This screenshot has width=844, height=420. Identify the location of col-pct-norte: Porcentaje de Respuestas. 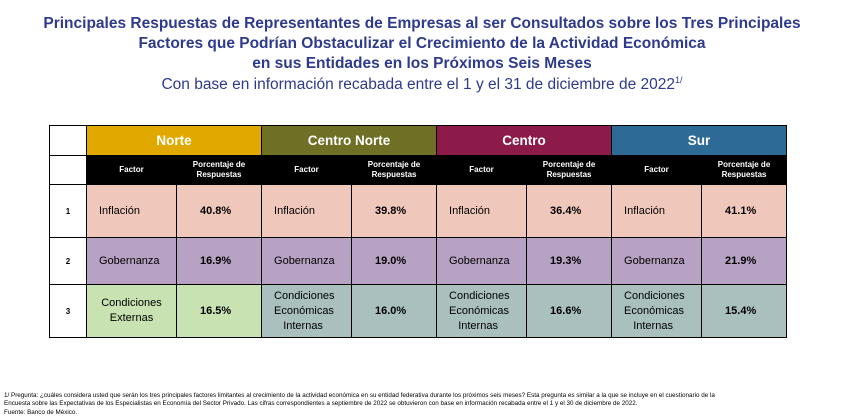
(219, 170).